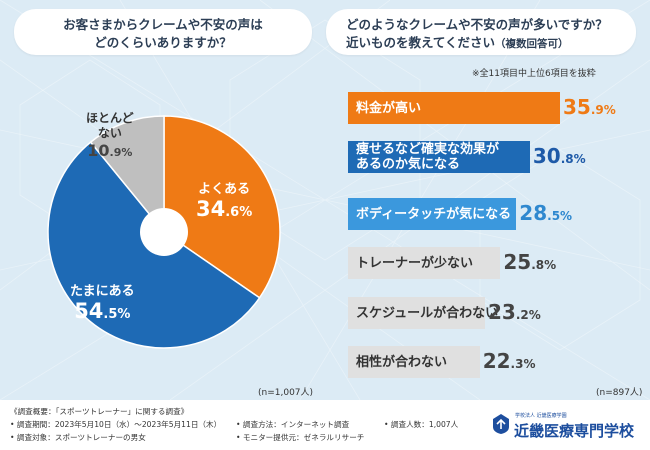  Describe the element at coordinates (421, 424) in the screenshot. I see `footer-people: • 調査人数：1,007人` at that location.